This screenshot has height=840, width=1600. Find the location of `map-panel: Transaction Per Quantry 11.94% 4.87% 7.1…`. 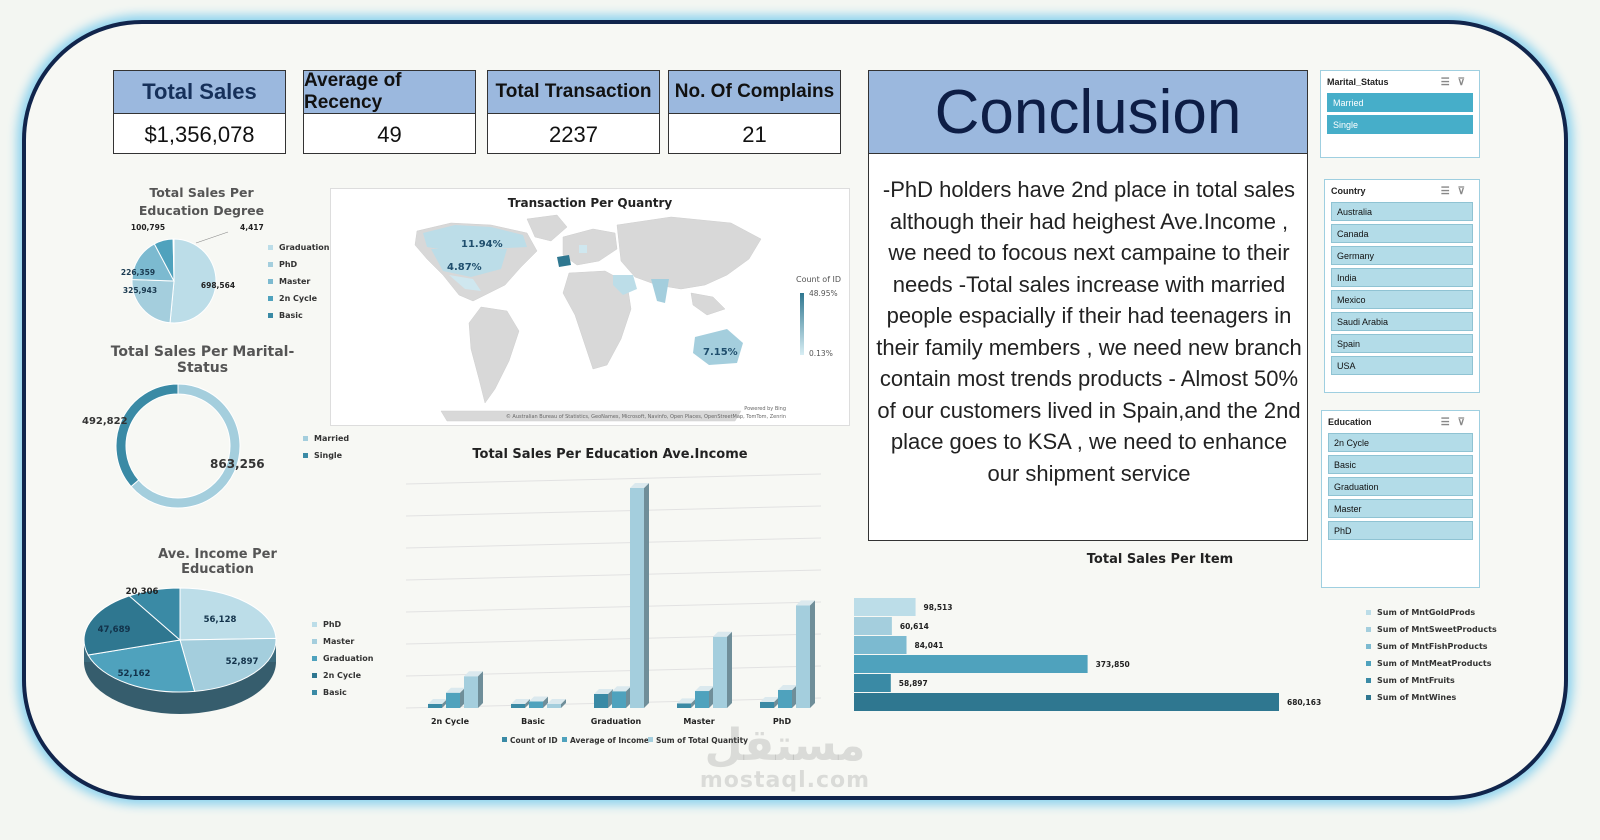

map-panel: Transaction Per Quantry 11.94% 4.87% 7.1… is located at coordinates (590, 307).